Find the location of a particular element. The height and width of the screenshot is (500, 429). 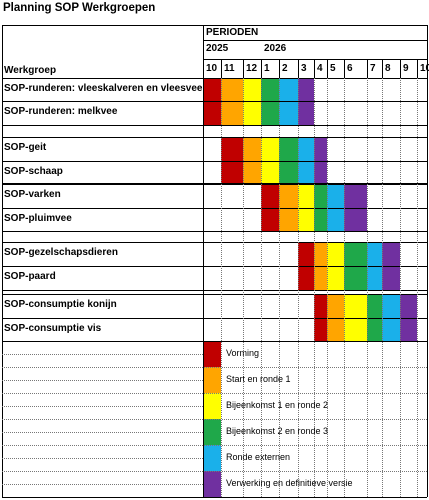

group-name: SOP-paard is located at coordinates (30, 276).